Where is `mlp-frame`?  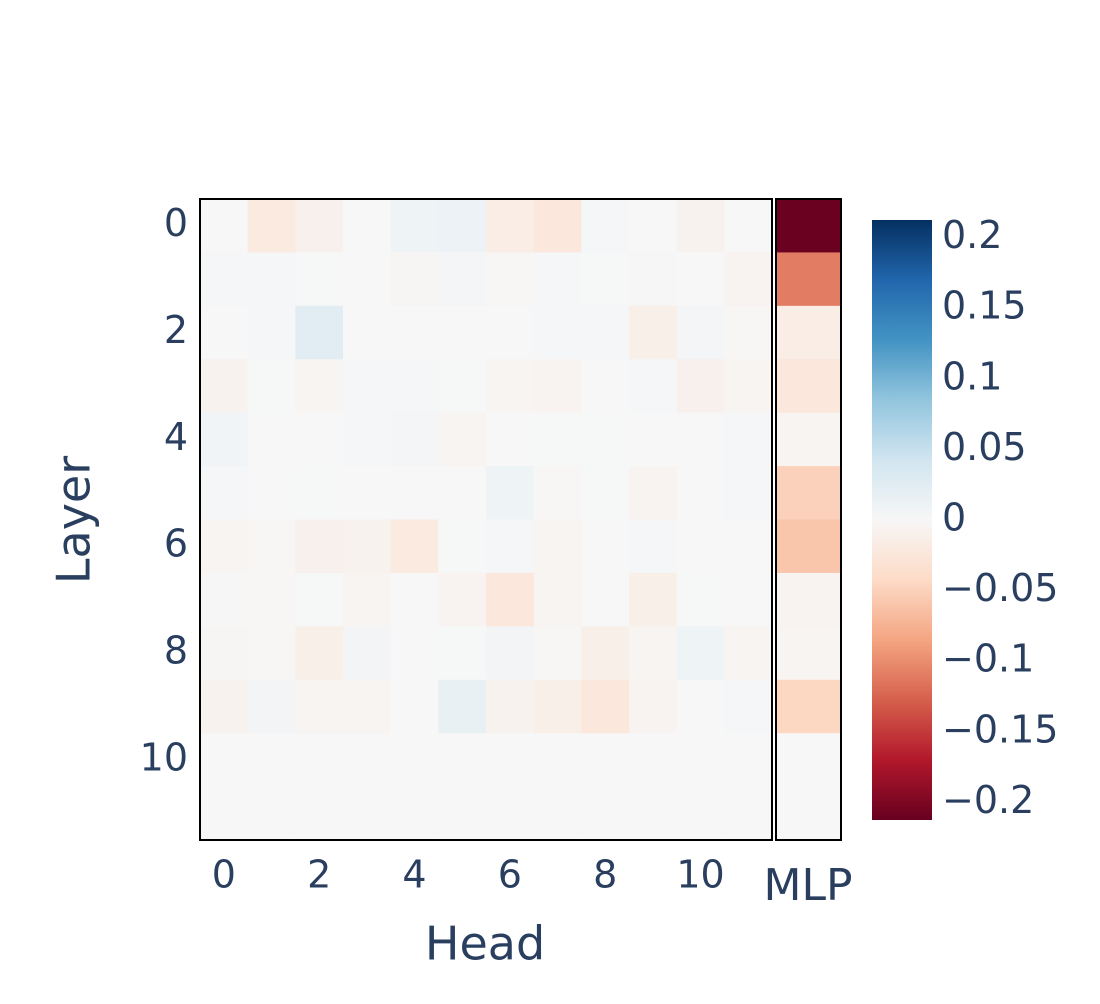
mlp-frame is located at coordinates (808, 519).